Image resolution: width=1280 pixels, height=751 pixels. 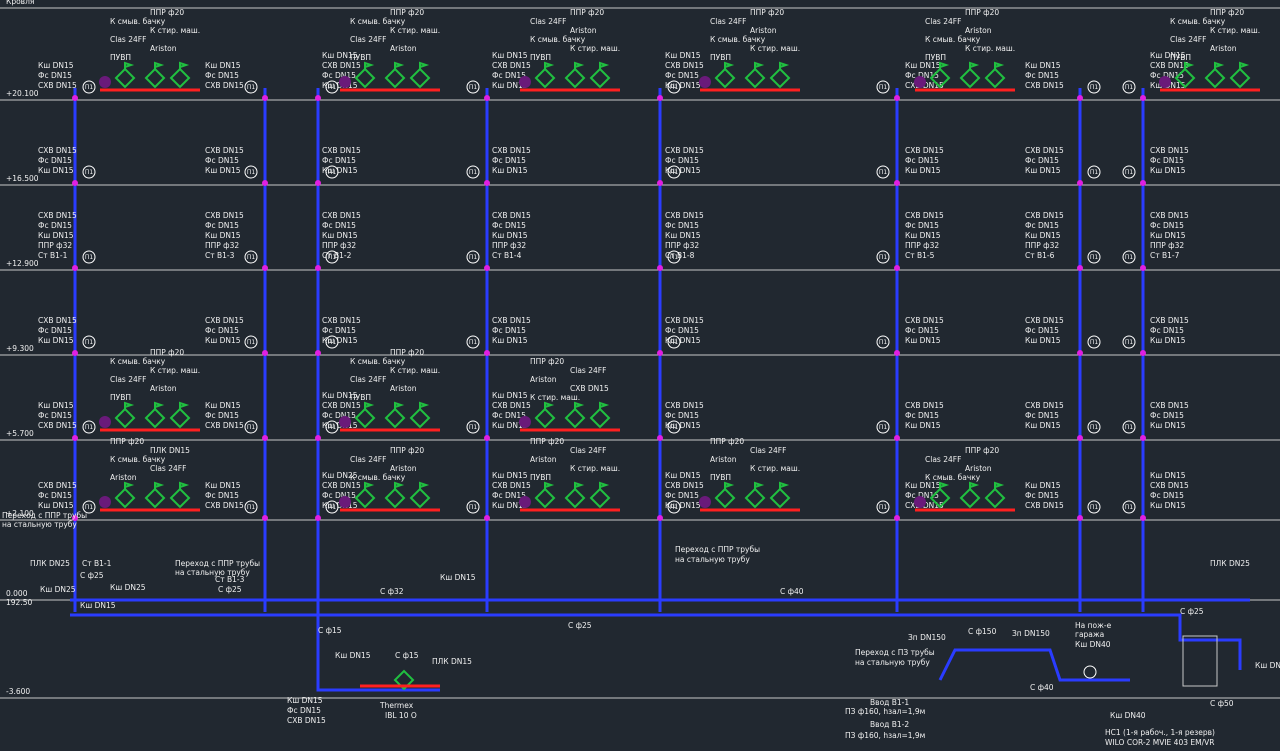 I want to click on level-label: +16.500, so click(x=22, y=178).